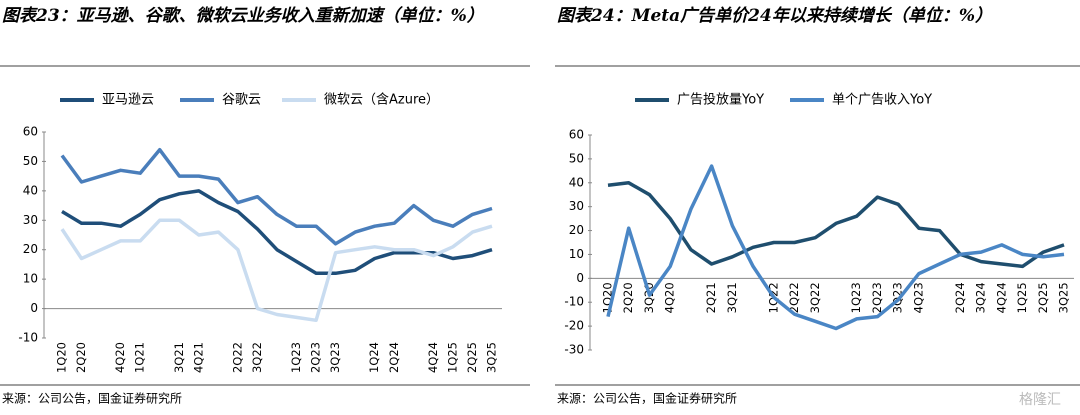  Describe the element at coordinates (720, 100) in the screenshot. I see `legend-label: 广告投放量YoY` at that location.